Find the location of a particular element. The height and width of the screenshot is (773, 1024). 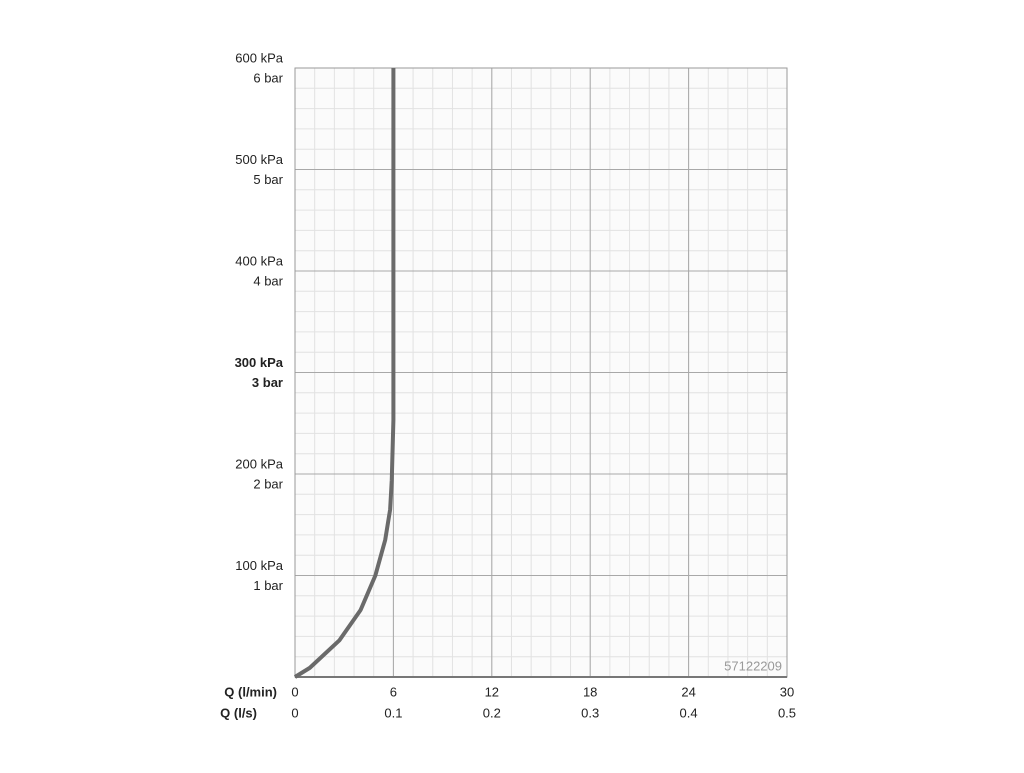

y-tick-label-secondary: 1 bar is located at coordinates (268, 585).